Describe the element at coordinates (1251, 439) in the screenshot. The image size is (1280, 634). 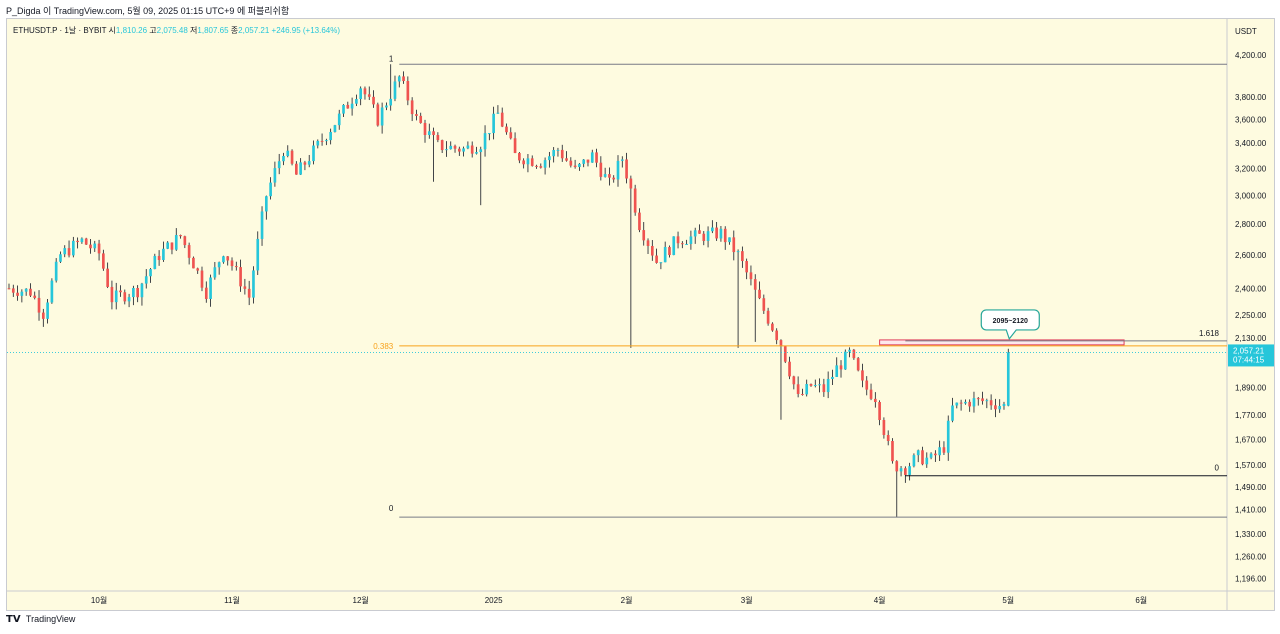
I see `price-axis-tick-label: 1,670.00` at that location.